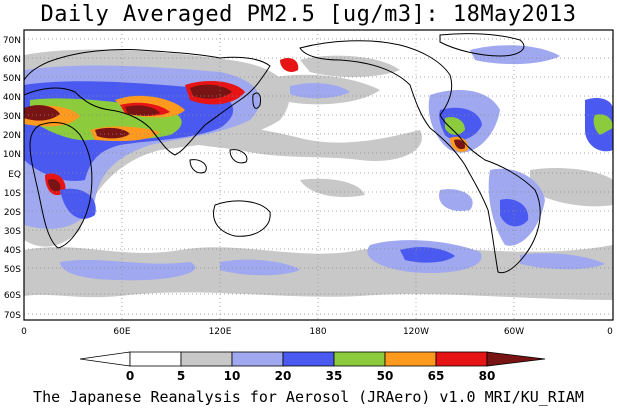  I want to click on lat-label: 60N, so click(12, 60).